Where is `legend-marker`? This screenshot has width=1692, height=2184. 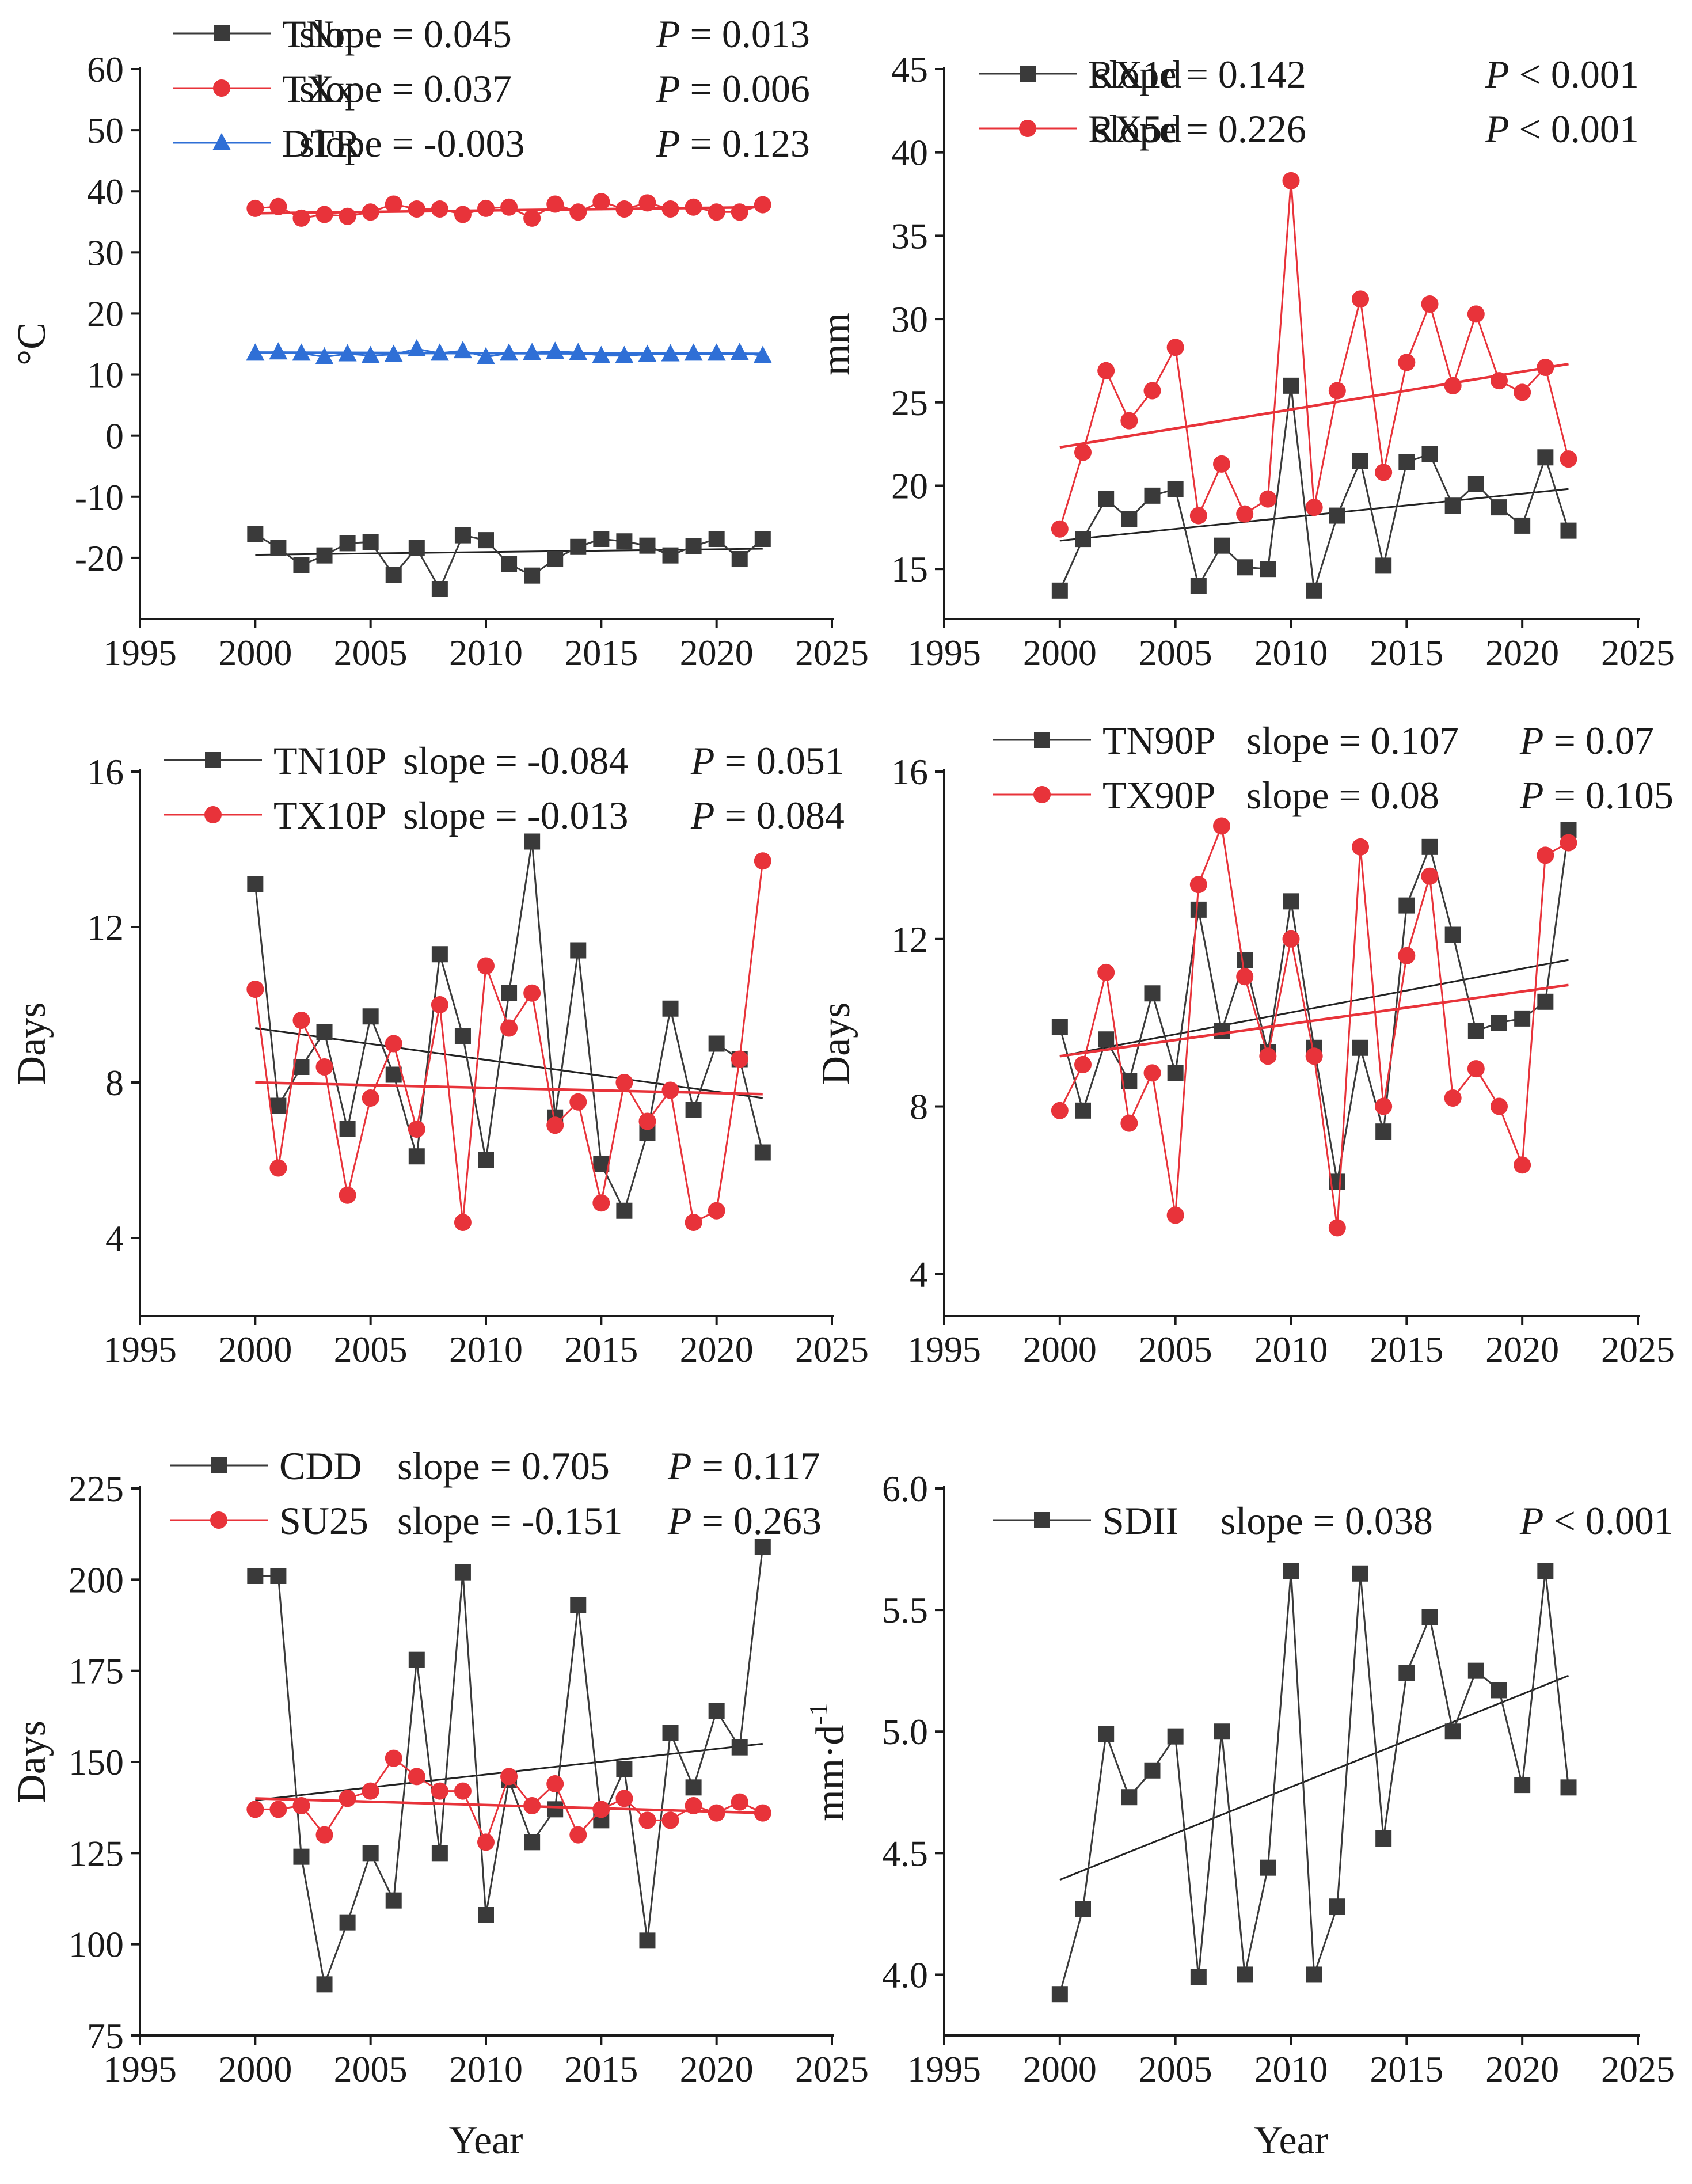 legend-marker is located at coordinates (1028, 74).